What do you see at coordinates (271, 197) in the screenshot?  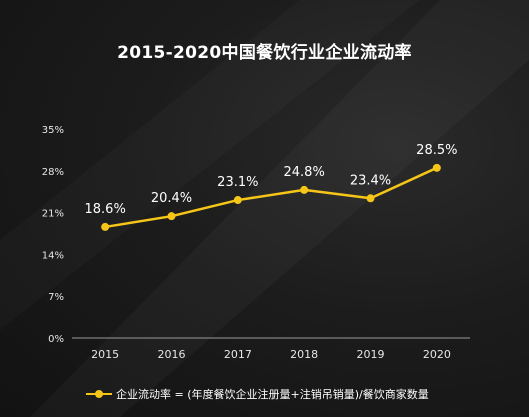 I see `series-line` at bounding box center [271, 197].